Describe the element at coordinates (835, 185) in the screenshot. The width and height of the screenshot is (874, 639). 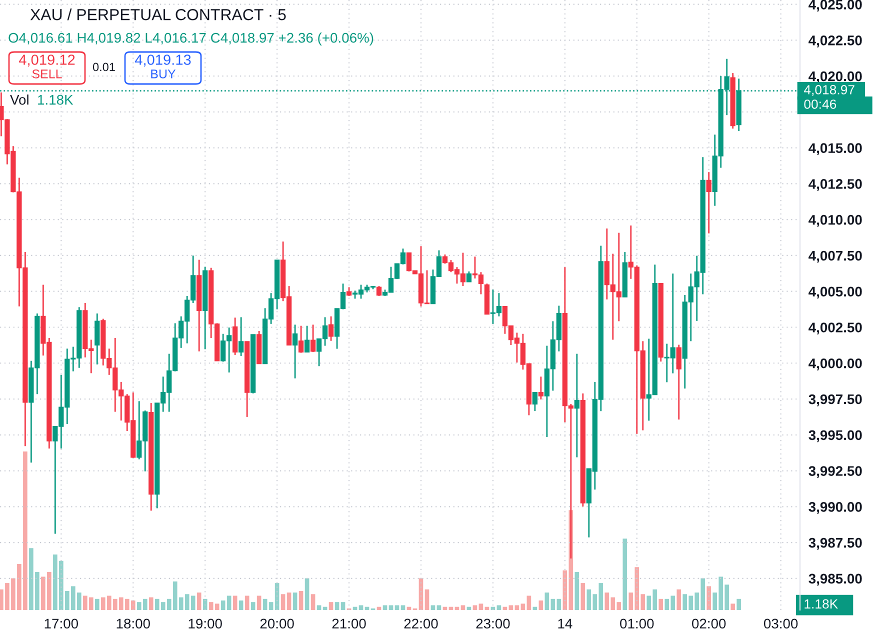
I see `y-tick-label: 4,012.50` at that location.